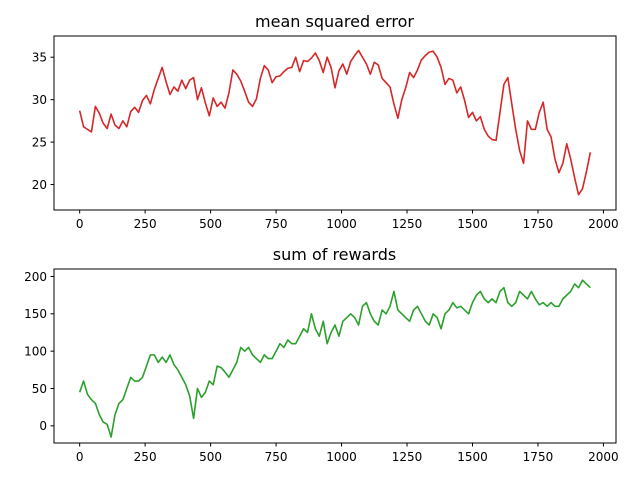 This screenshot has height=480, width=640. What do you see at coordinates (603, 224) in the screenshot?
I see `mse-x-tick-label: 2000` at bounding box center [603, 224].